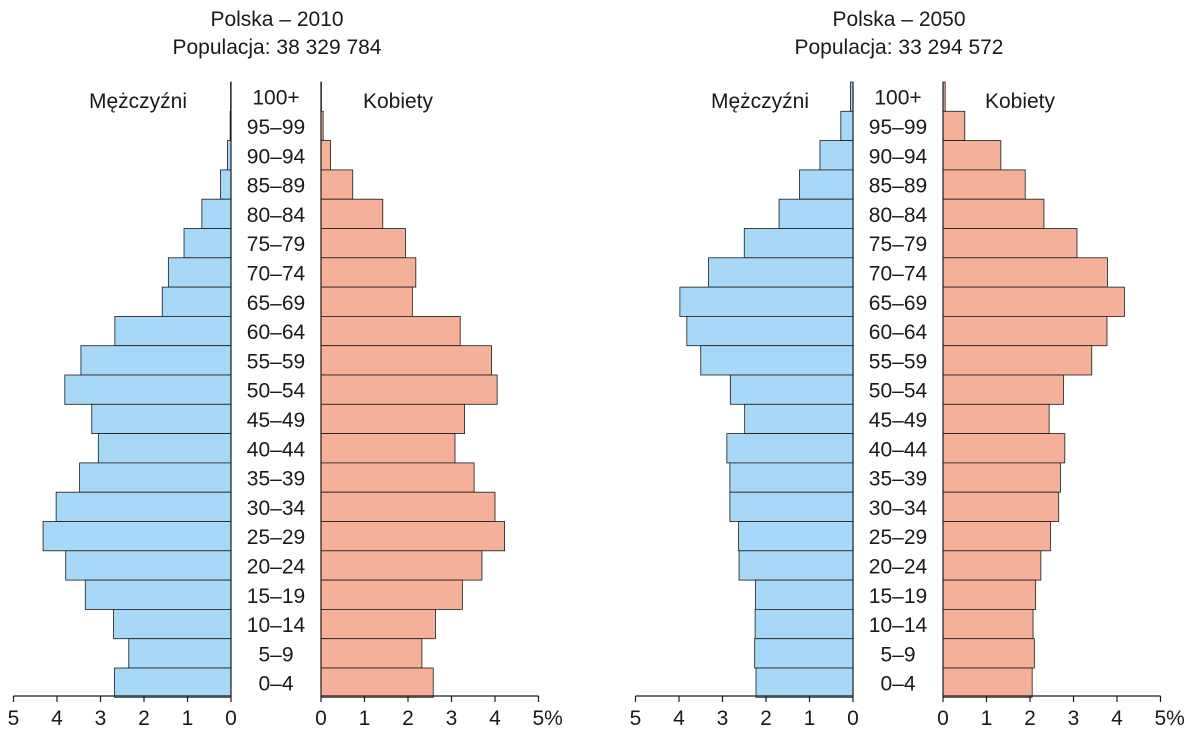 Image resolution: width=1192 pixels, height=734 pixels. What do you see at coordinates (275, 98) in the screenshot?
I see `age-group-label: 100+` at bounding box center [275, 98].